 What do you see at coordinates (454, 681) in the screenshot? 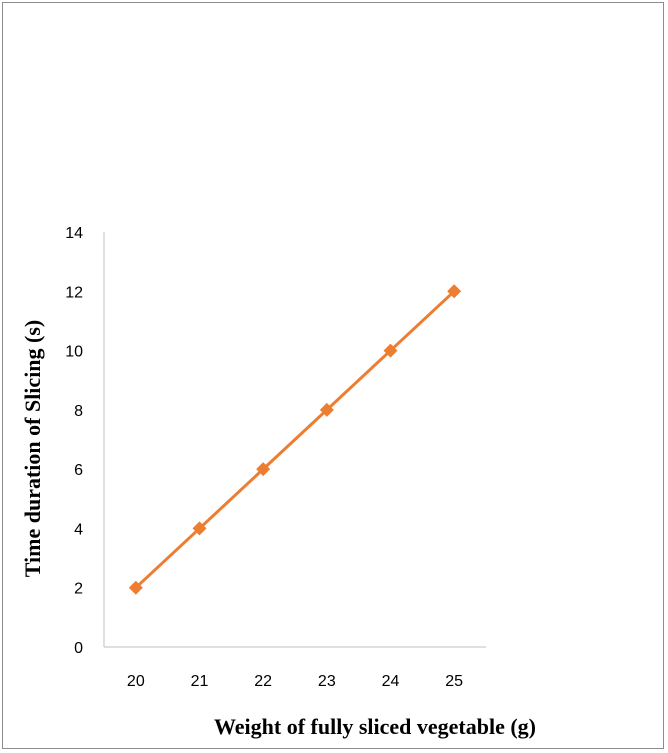
I see `x-tick-label: 25` at bounding box center [454, 681].